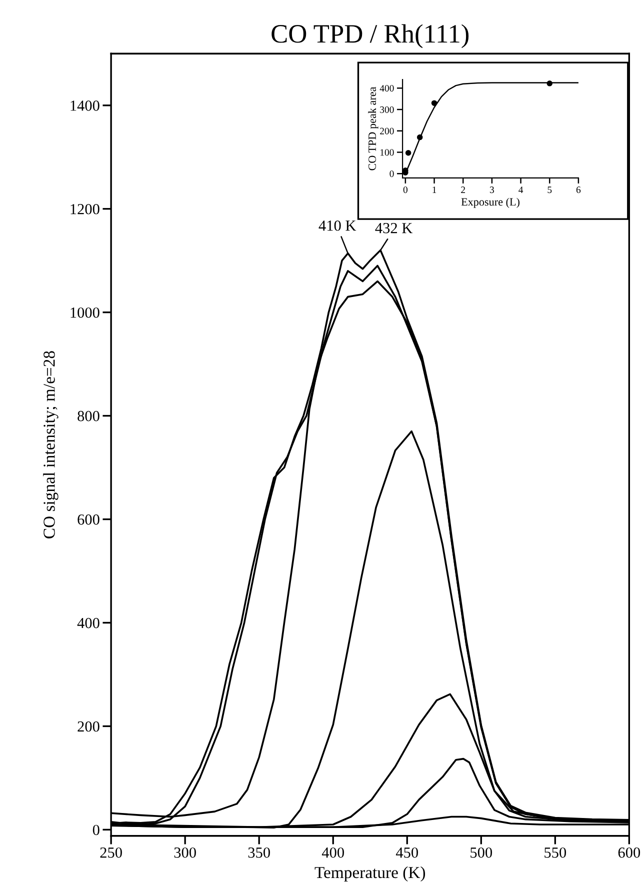 The width and height of the screenshot is (642, 894). What do you see at coordinates (111, 852) in the screenshot?
I see `x-tick-label: 250` at bounding box center [111, 852].